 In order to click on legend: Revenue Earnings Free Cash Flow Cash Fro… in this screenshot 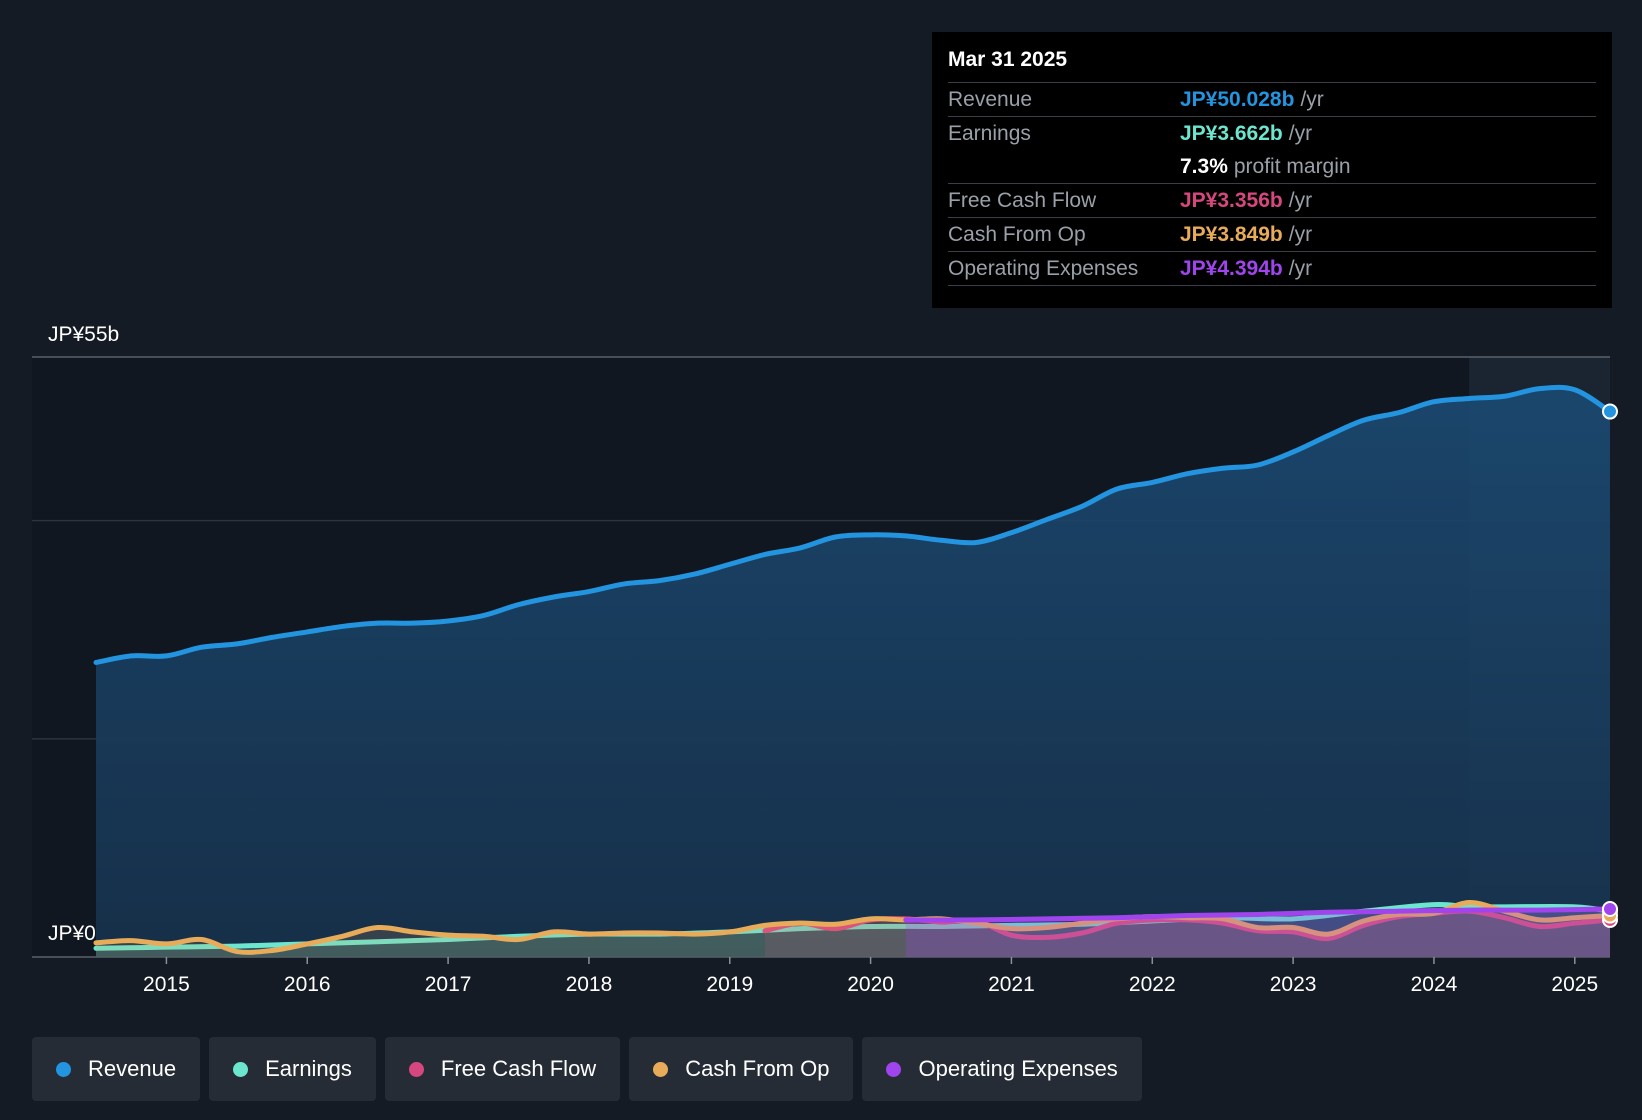, I will do `click(587, 1069)`.